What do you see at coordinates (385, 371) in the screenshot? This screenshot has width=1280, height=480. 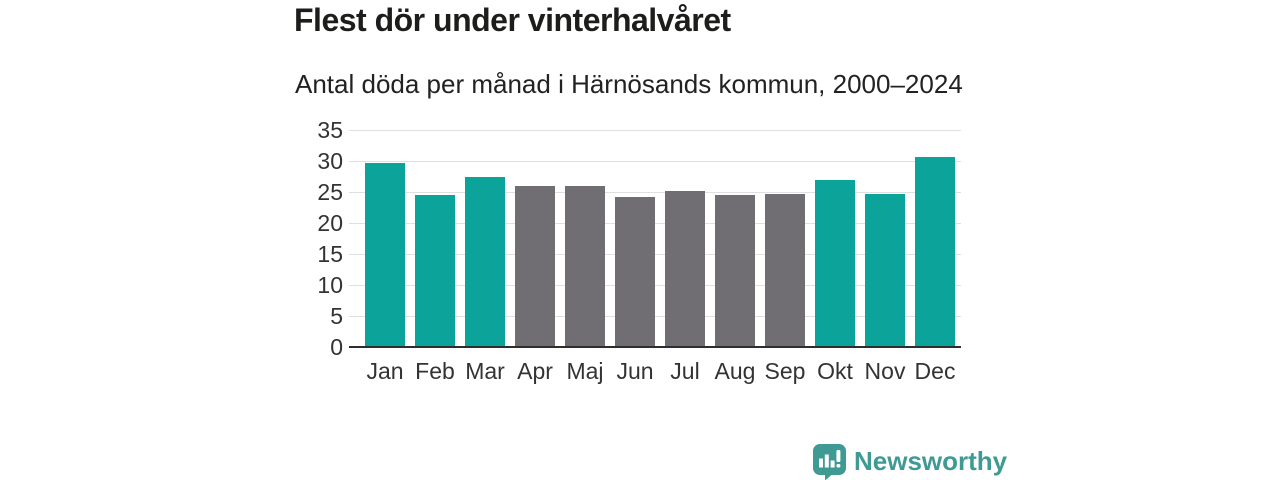 I see `x-tick-label: Jan` at bounding box center [385, 371].